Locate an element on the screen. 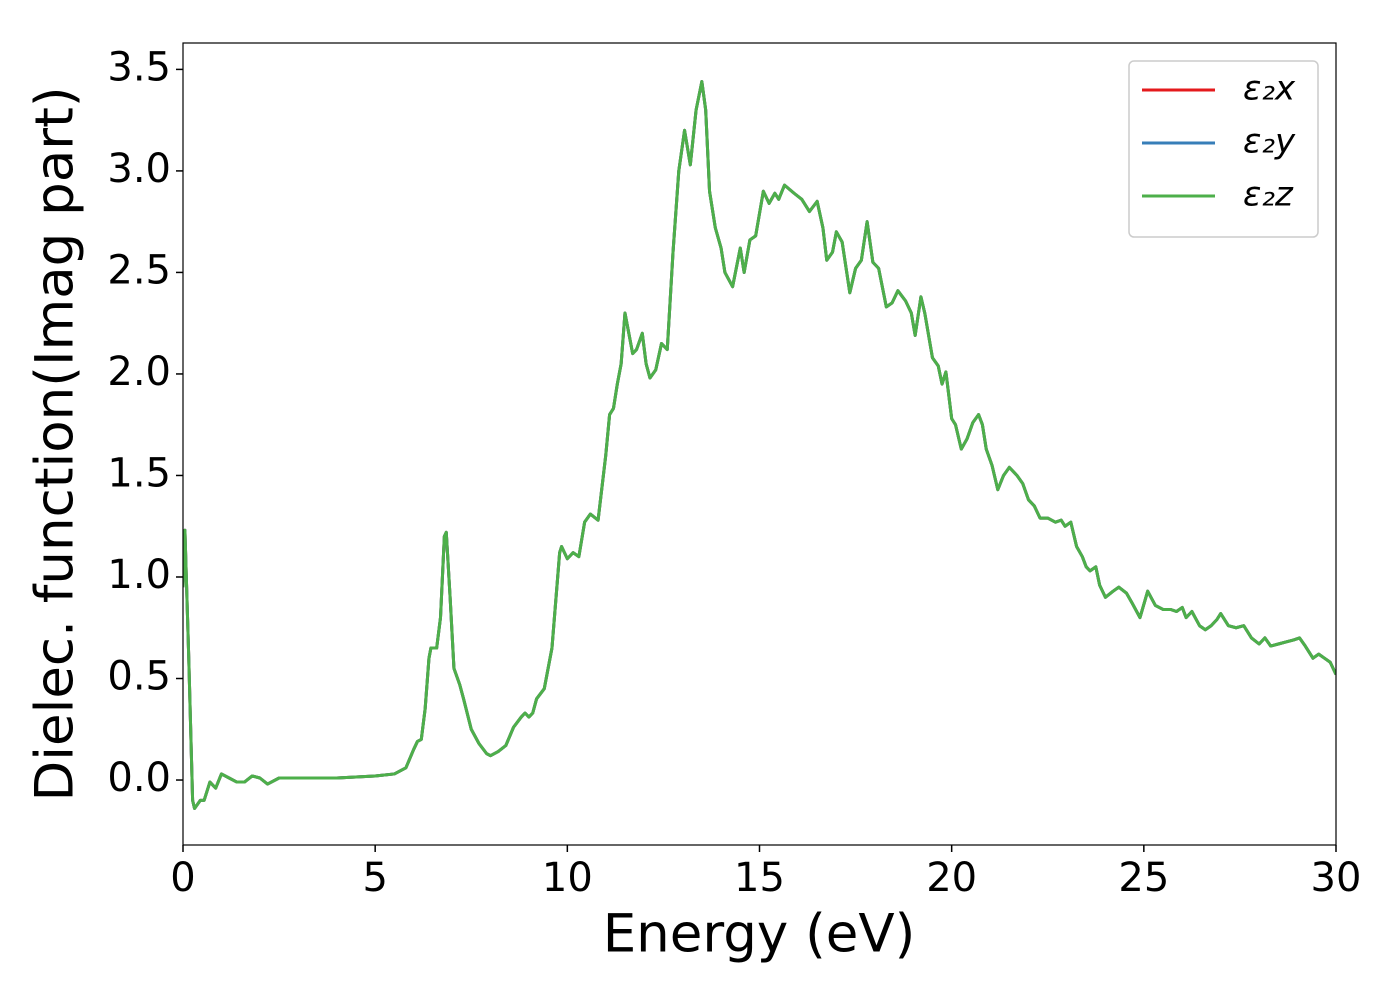 This screenshot has height=1000, width=1400. x-tick-label: 0 is located at coordinates (182, 878).